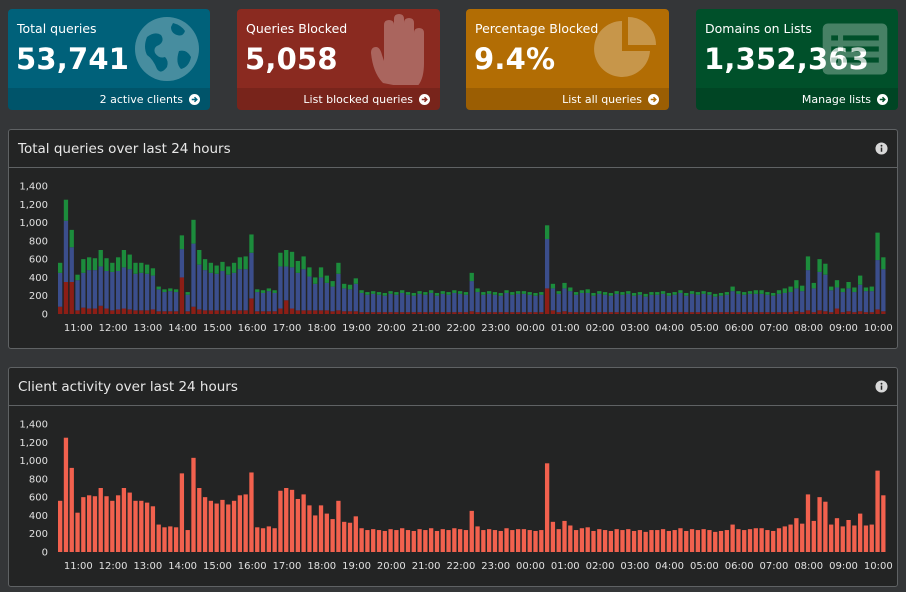 The width and height of the screenshot is (906, 592). Describe the element at coordinates (881, 148) in the screenshot. I see `info-icon` at that location.